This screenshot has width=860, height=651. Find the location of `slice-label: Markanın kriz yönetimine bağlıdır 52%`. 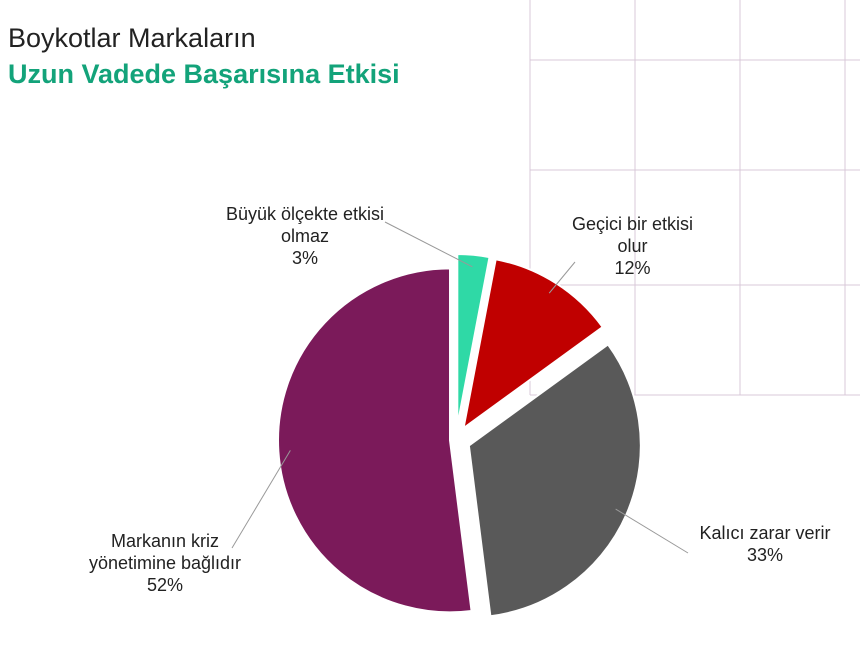

slice-label: Markanın kriz yönetimine bağlıdır 52% is located at coordinates (165, 563).